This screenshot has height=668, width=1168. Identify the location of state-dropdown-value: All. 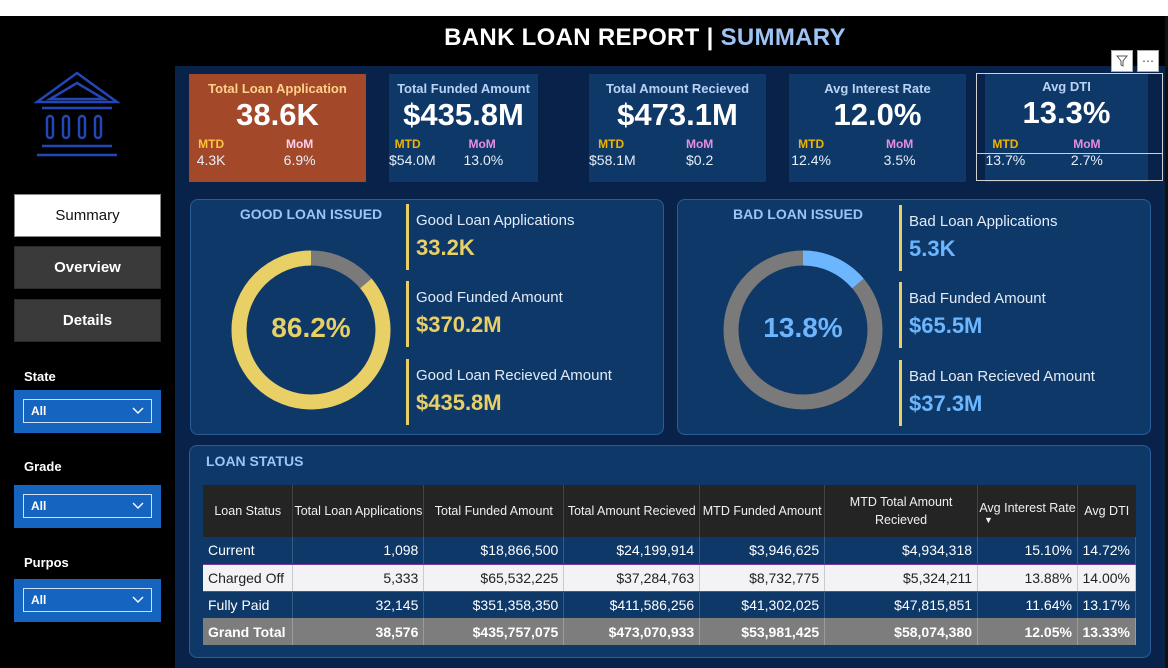
(39, 411).